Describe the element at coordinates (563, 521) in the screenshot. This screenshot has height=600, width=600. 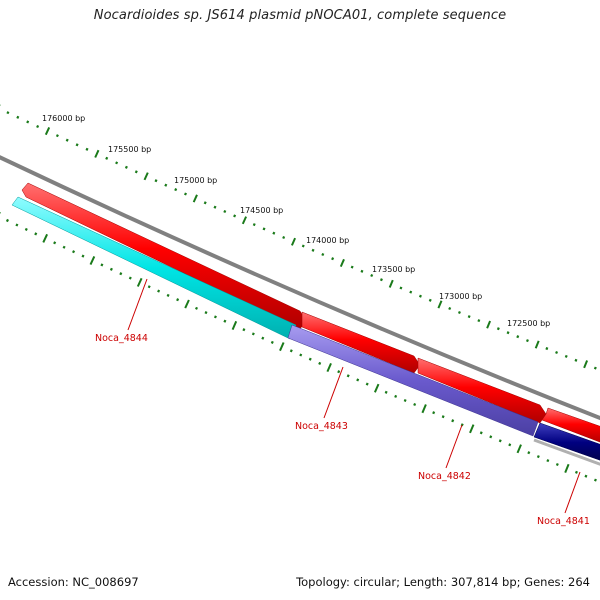
I see `gene-label-noca-4841: Noca_4841` at that location.